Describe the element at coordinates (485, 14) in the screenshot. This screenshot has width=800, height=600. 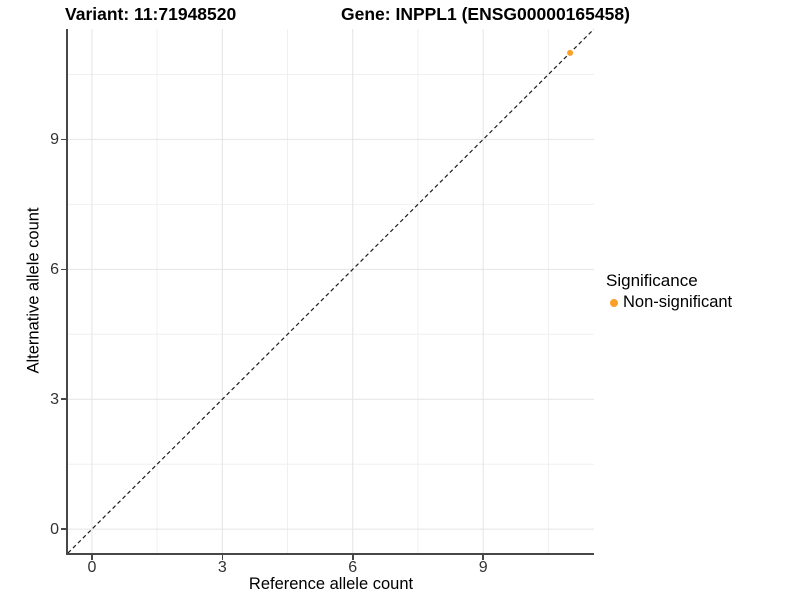
I see `plot-title-gene: Gene: INPPL1 (ENSG00000165458)` at that location.